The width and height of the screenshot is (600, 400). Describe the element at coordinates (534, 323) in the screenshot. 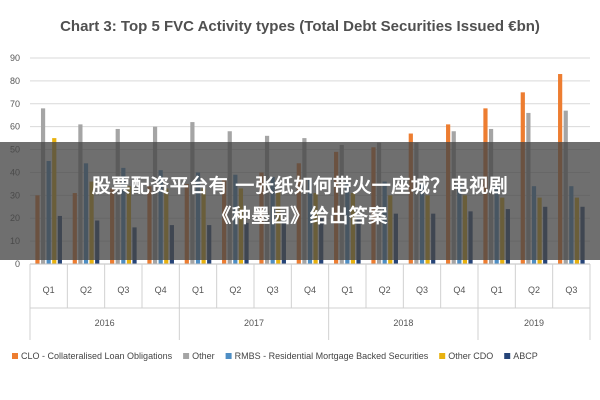

I see `x-group-label: 2019` at that location.